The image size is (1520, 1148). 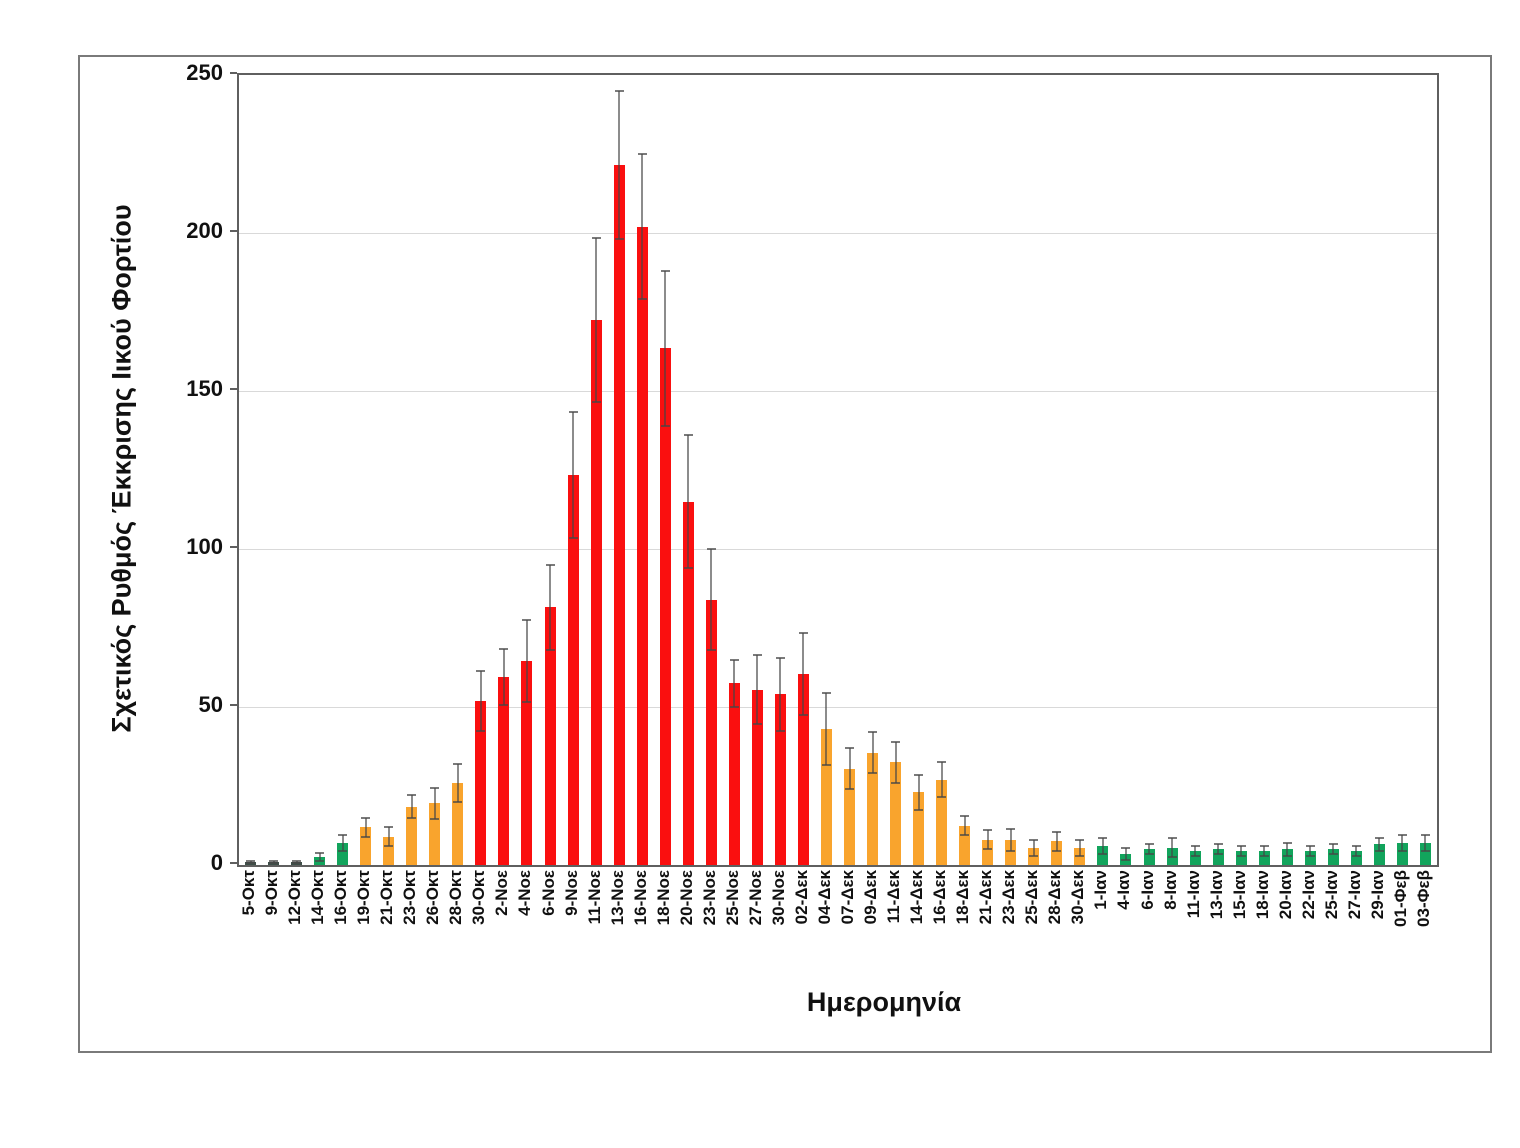 I want to click on x-tick-label: 01-Φεβ, so click(x=1400, y=898).